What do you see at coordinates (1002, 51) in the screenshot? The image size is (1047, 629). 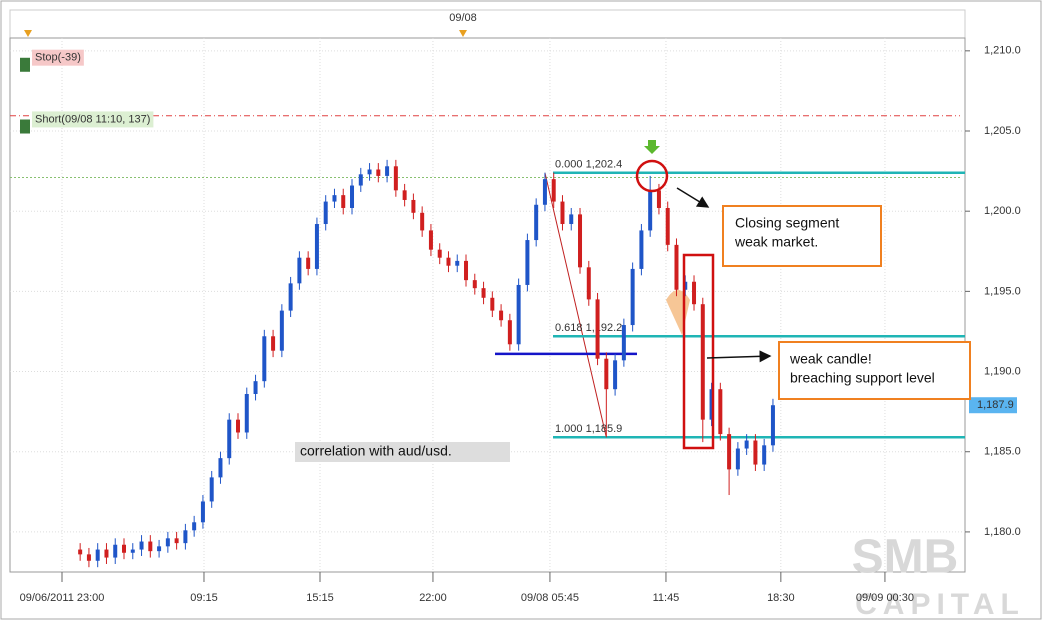 I see `y-tick-label: 1,210.0` at bounding box center [1002, 51].